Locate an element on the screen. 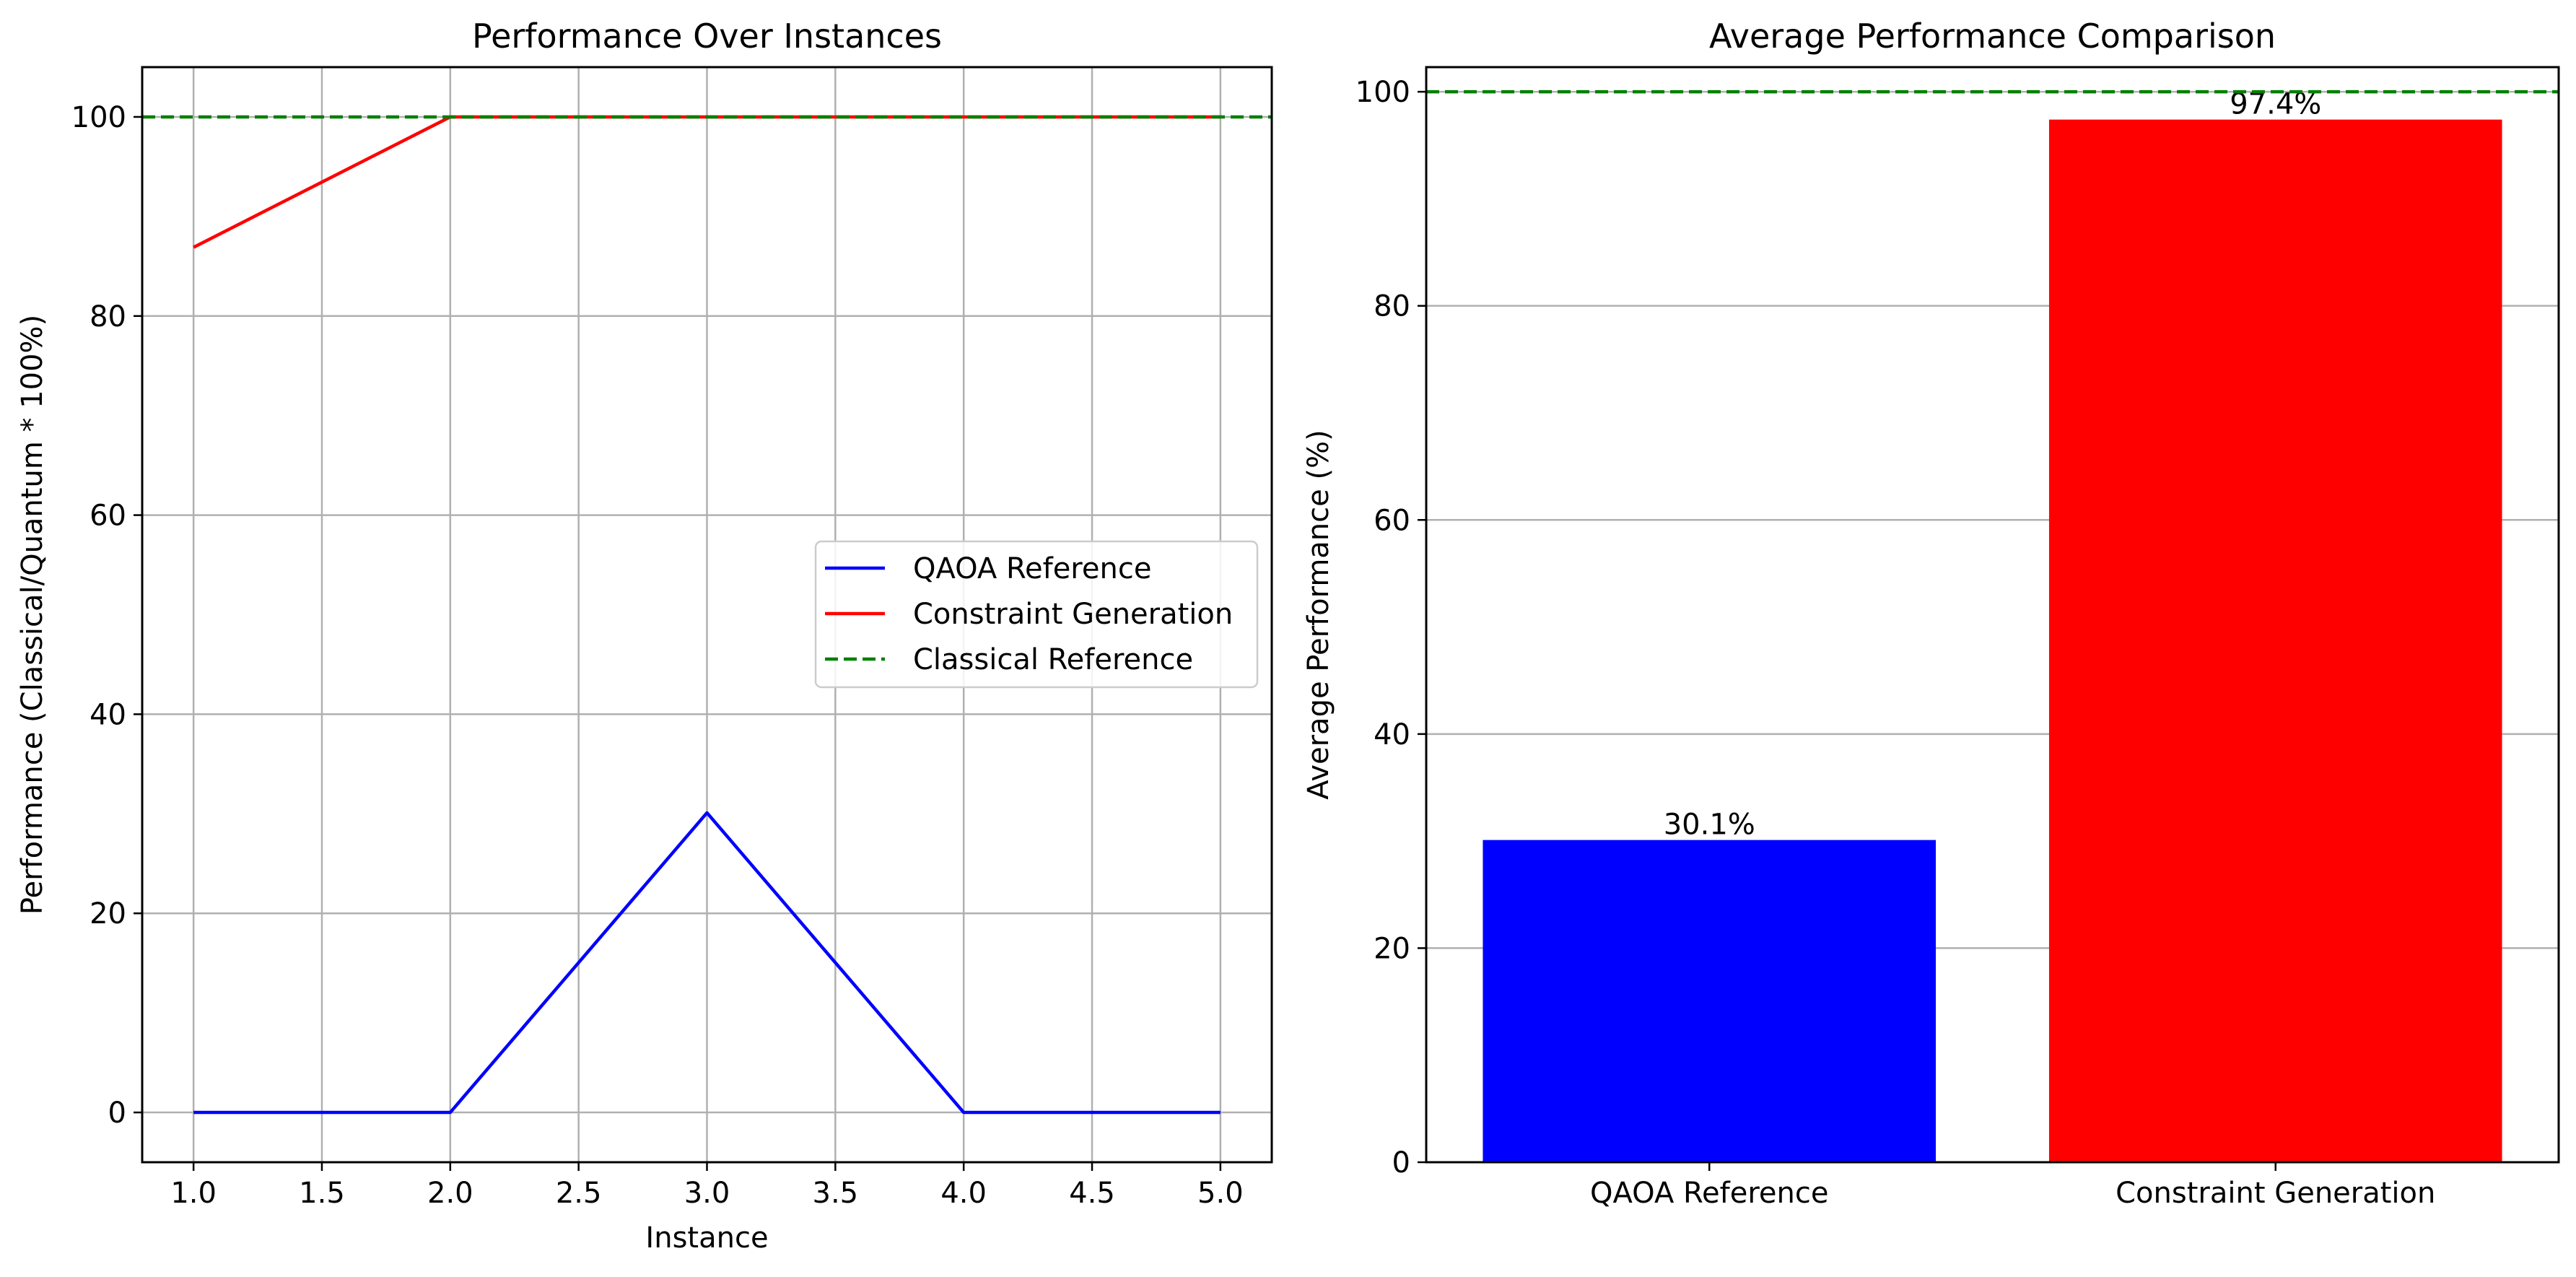  line-chart-title: Performance Over Instances is located at coordinates (707, 36).